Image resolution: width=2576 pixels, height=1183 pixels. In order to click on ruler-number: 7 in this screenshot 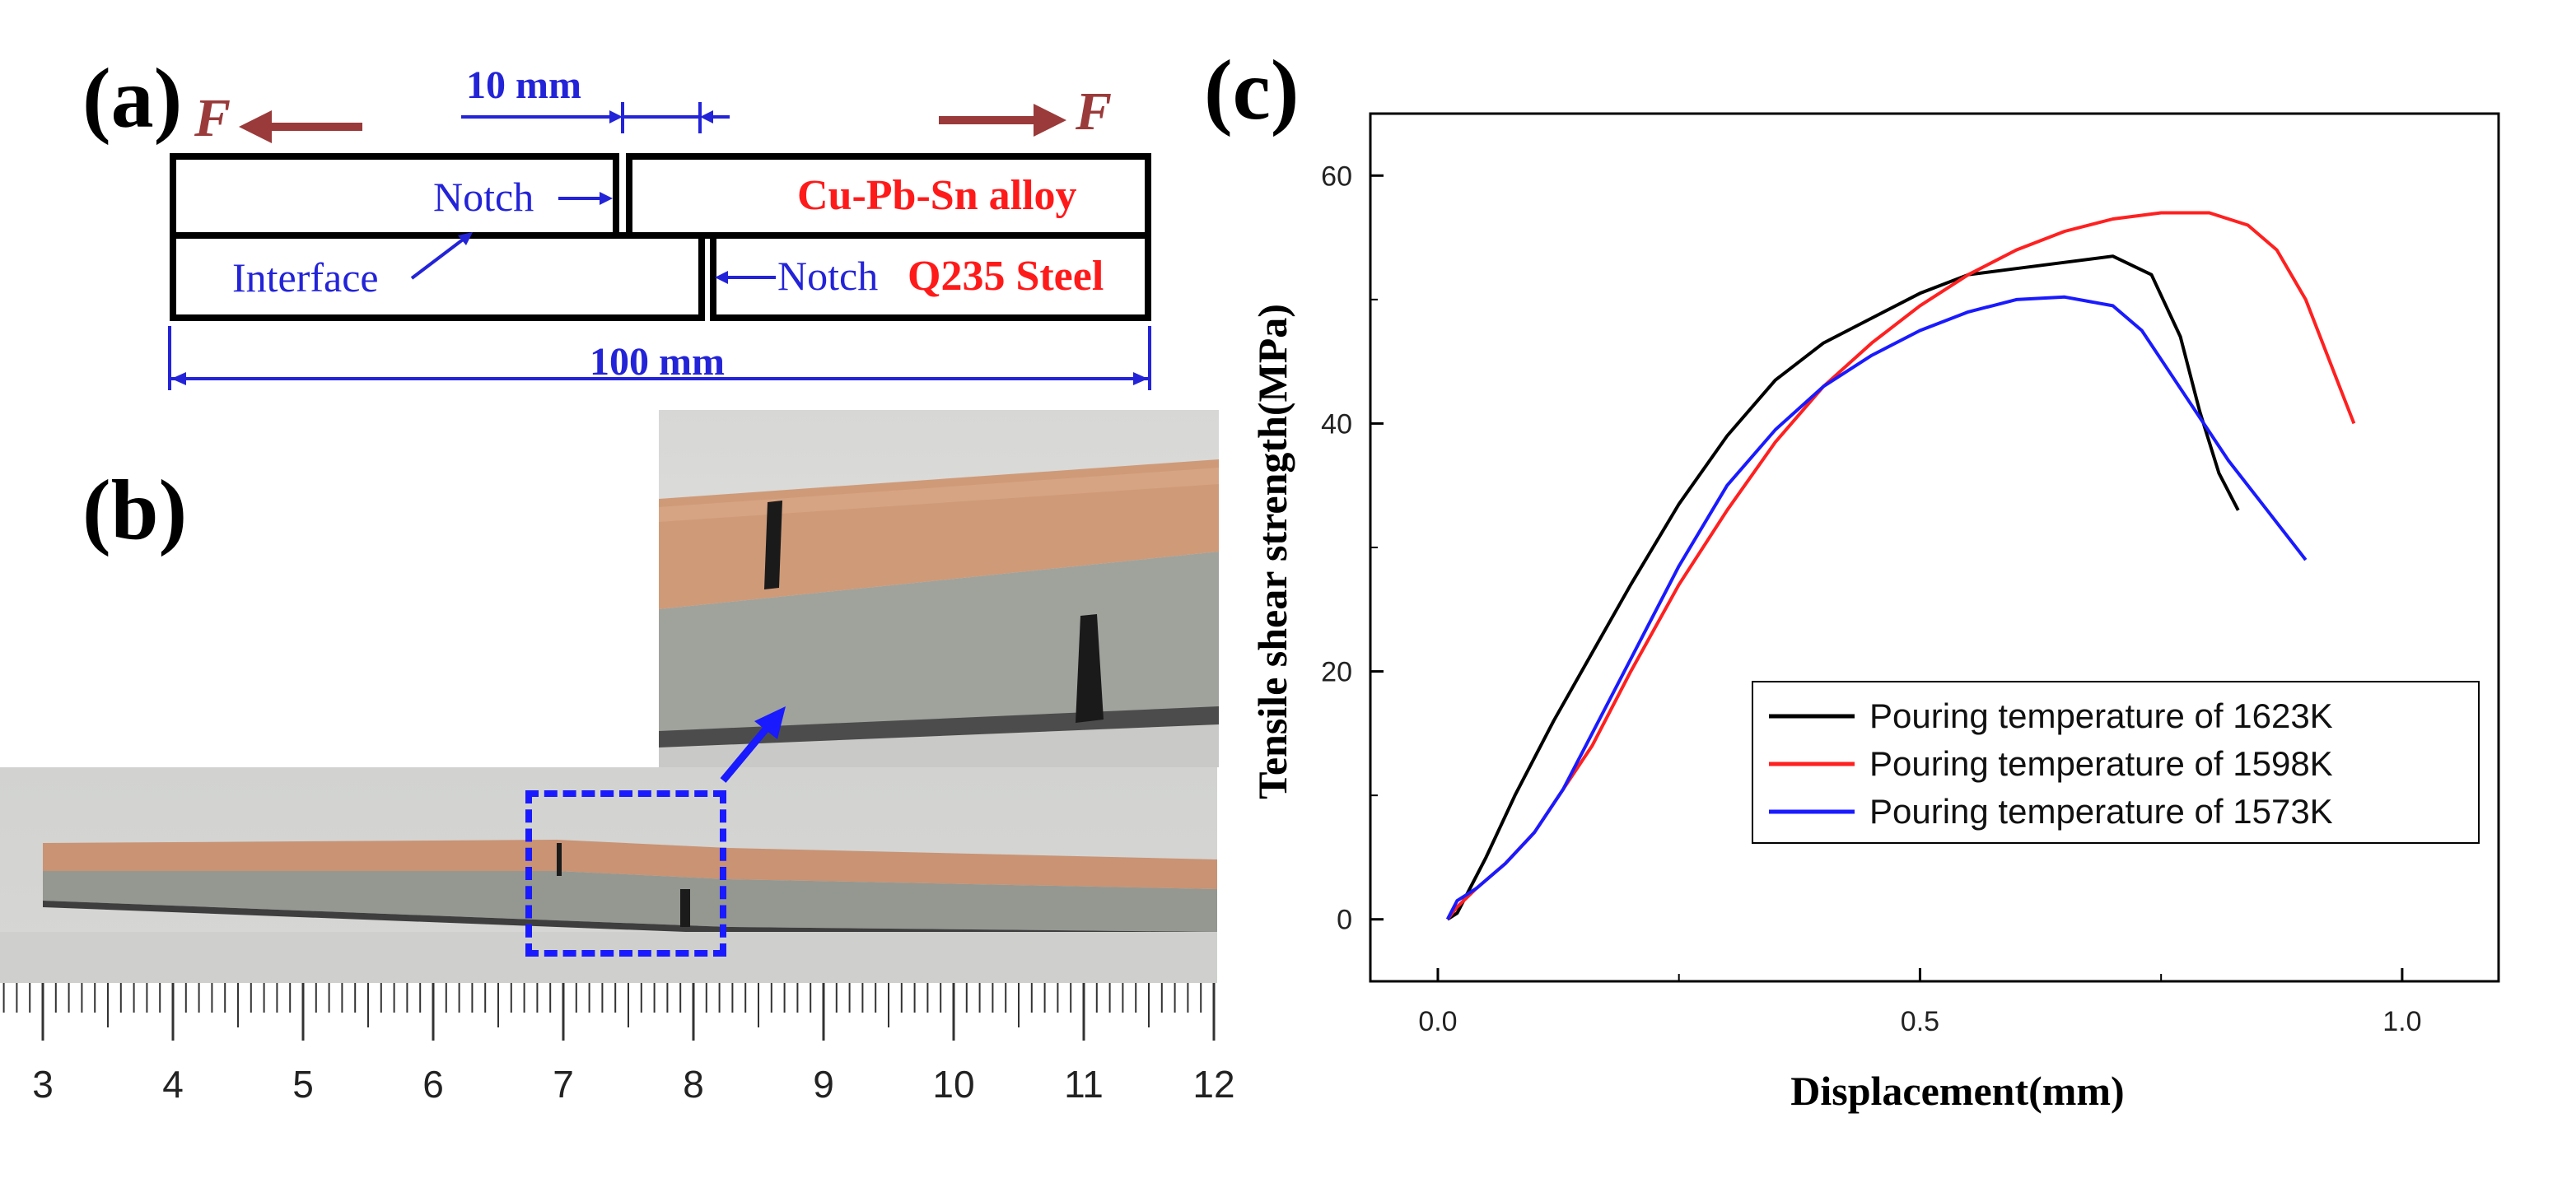, I will do `click(563, 1084)`.